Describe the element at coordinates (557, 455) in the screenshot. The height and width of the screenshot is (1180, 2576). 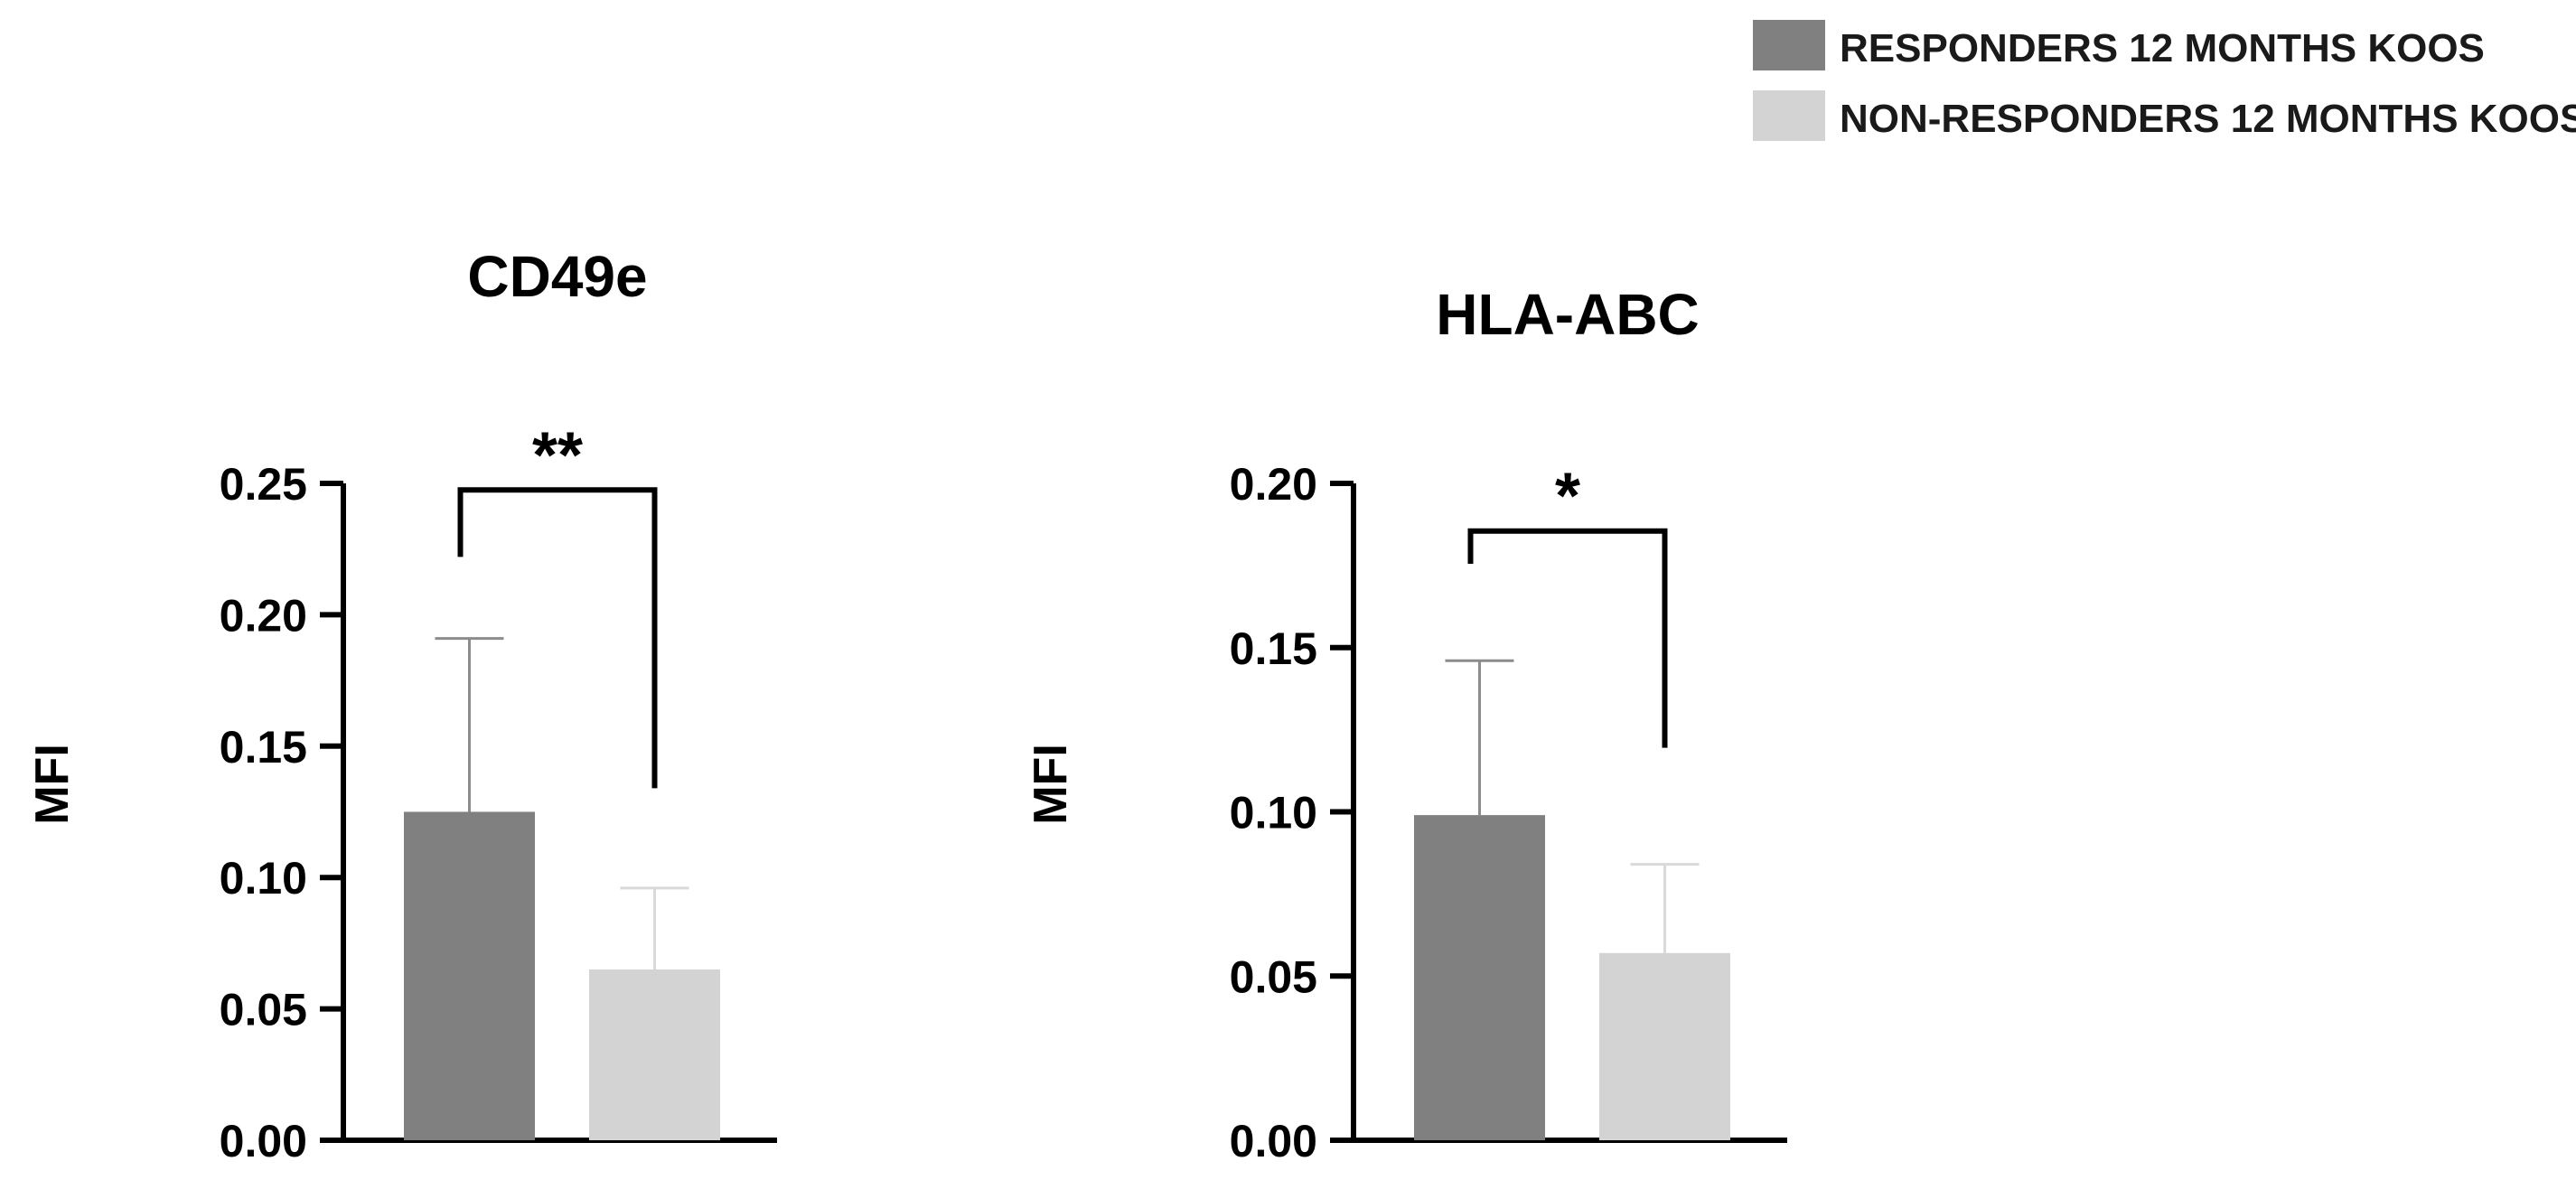
I see `significance-marker: **` at that location.